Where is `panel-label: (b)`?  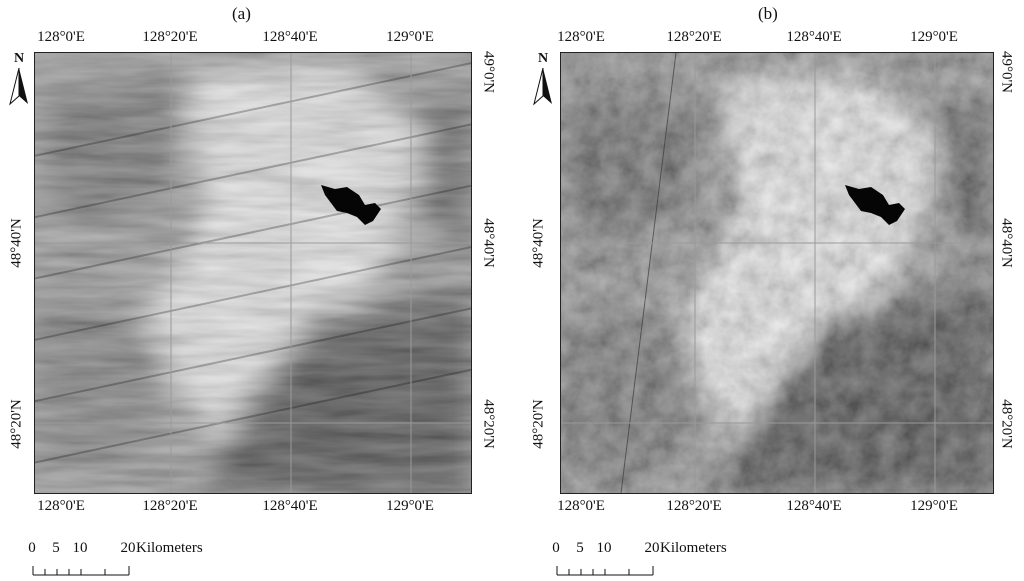
panel-label: (b) is located at coordinates (768, 13).